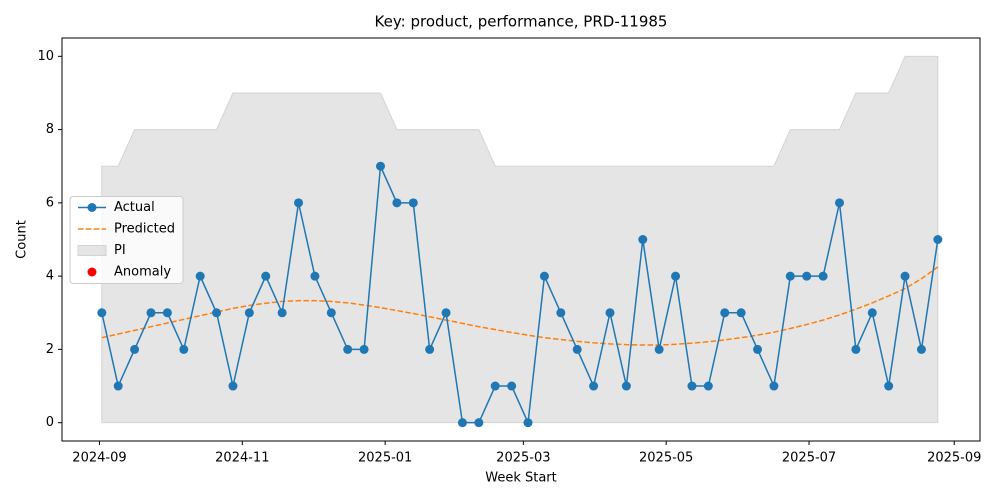 This screenshot has height=500, width=1000. I want to click on y-tick-label: 4, so click(50, 276).